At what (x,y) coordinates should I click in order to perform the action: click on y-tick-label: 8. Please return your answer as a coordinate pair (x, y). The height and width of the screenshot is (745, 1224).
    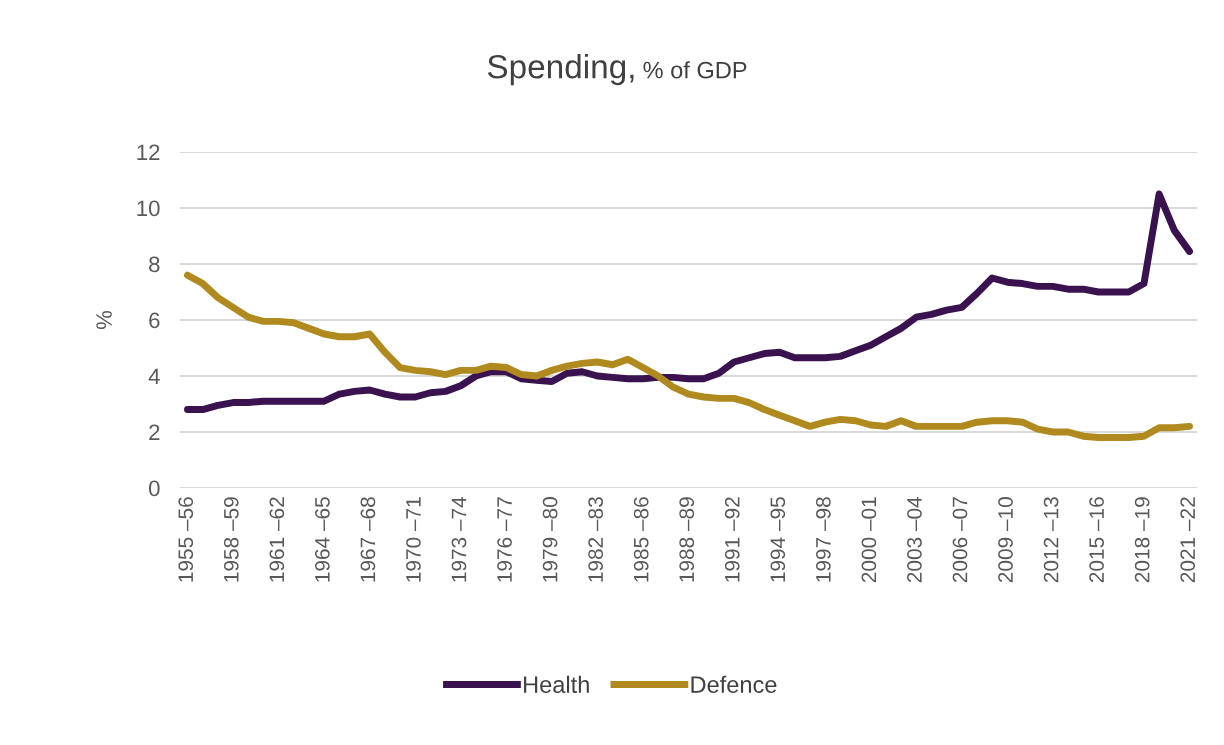
    Looking at the image, I should click on (154, 264).